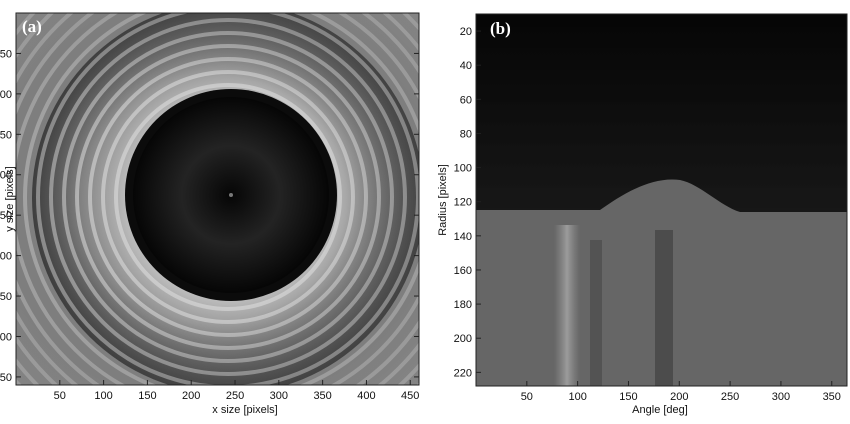 This screenshot has height=424, width=850. What do you see at coordinates (577, 397) in the screenshot?
I see `panel-b-x-tick-label: 100` at bounding box center [577, 397].